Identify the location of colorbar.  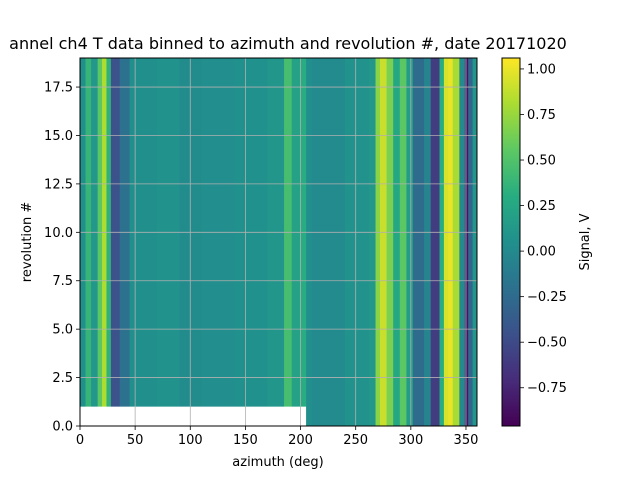
(511, 242).